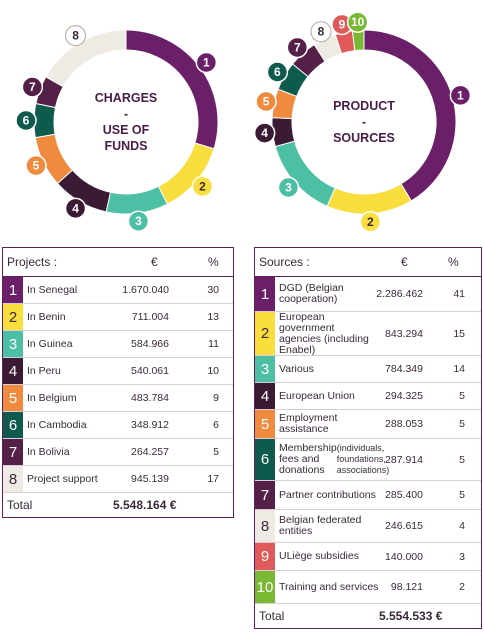 The width and height of the screenshot is (484, 639). What do you see at coordinates (13, 398) in the screenshot?
I see `row-number-badge: 5` at bounding box center [13, 398].